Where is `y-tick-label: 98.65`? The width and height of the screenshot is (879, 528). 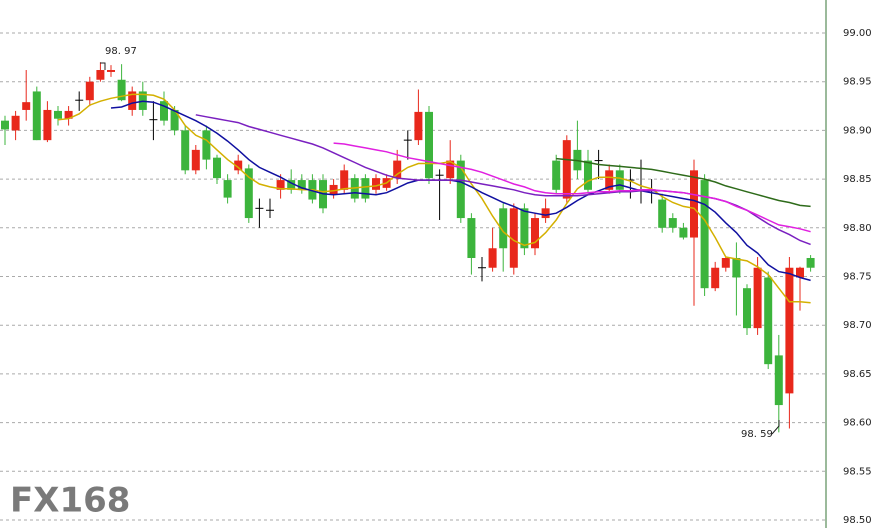 y-tick-label: 98.65 is located at coordinates (857, 374).